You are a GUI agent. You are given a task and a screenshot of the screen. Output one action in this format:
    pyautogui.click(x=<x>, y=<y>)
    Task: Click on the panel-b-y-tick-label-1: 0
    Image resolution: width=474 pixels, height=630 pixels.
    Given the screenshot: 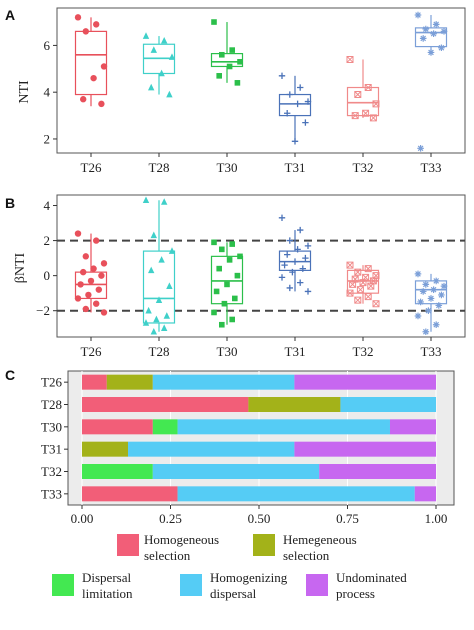 What is the action you would take?
    pyautogui.click(x=47, y=275)
    